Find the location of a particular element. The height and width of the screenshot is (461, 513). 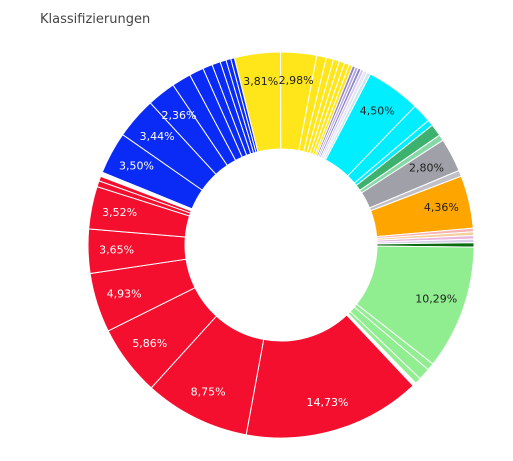

slice-label: 10,29% is located at coordinates (436, 298).